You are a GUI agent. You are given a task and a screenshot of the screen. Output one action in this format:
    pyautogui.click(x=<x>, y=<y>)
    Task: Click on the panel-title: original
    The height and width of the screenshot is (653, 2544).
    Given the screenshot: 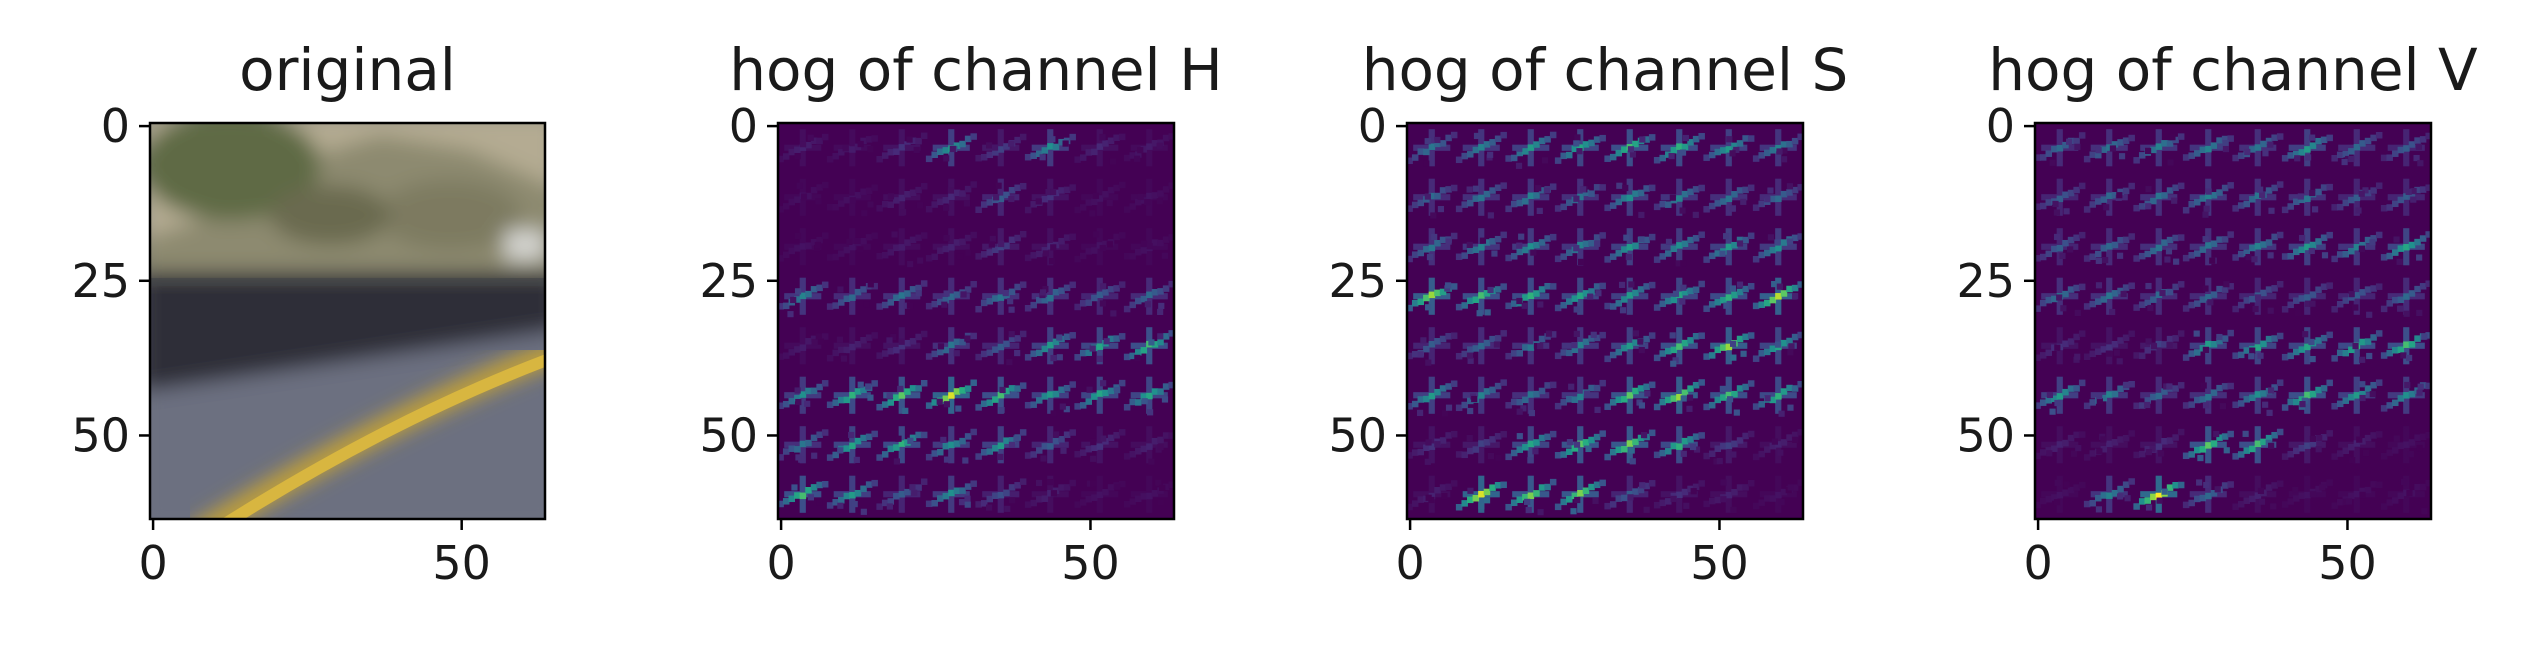 What is the action you would take?
    pyautogui.click(x=347, y=70)
    